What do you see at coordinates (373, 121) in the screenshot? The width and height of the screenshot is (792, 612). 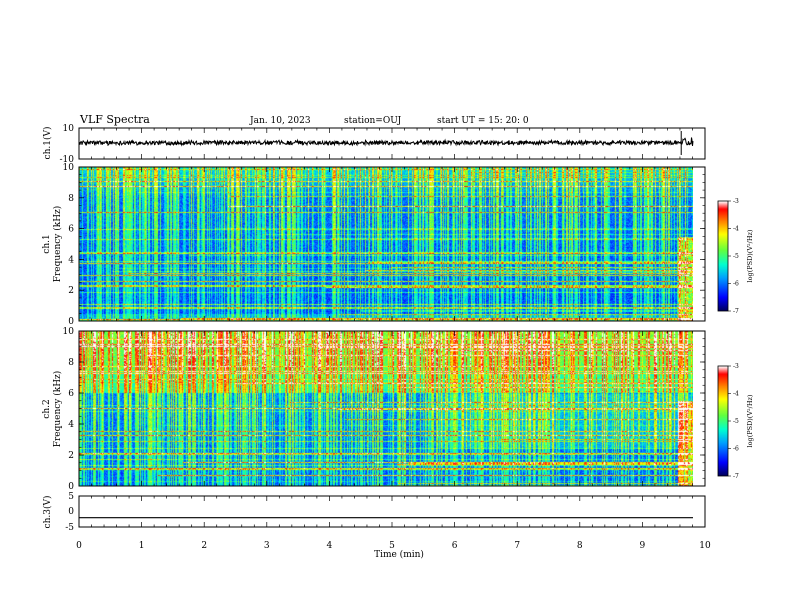 I see `station-label: station=OUJ` at bounding box center [373, 121].